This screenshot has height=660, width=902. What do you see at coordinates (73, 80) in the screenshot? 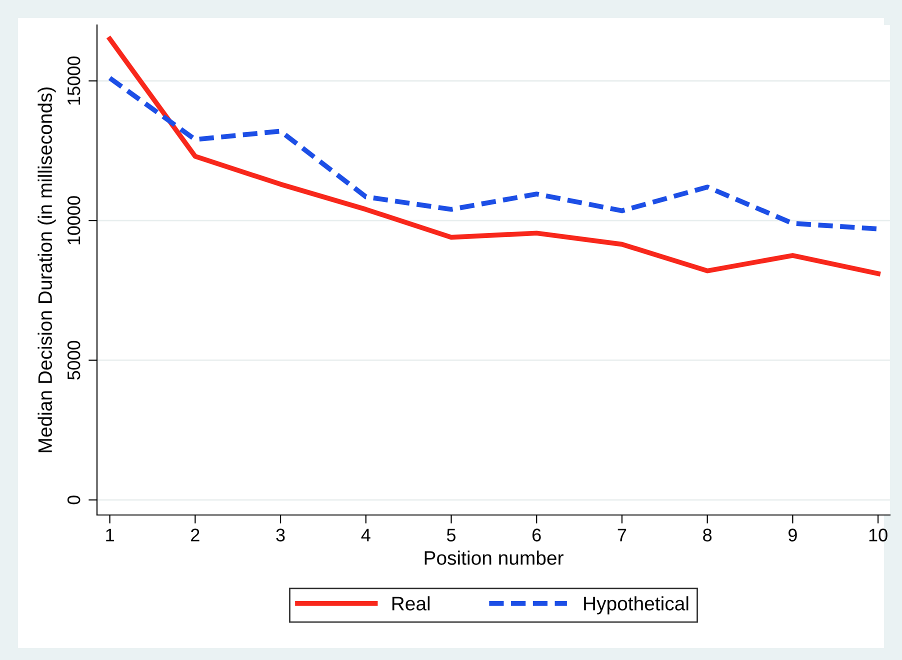
I see `y-tick-label: 15000` at bounding box center [73, 80].